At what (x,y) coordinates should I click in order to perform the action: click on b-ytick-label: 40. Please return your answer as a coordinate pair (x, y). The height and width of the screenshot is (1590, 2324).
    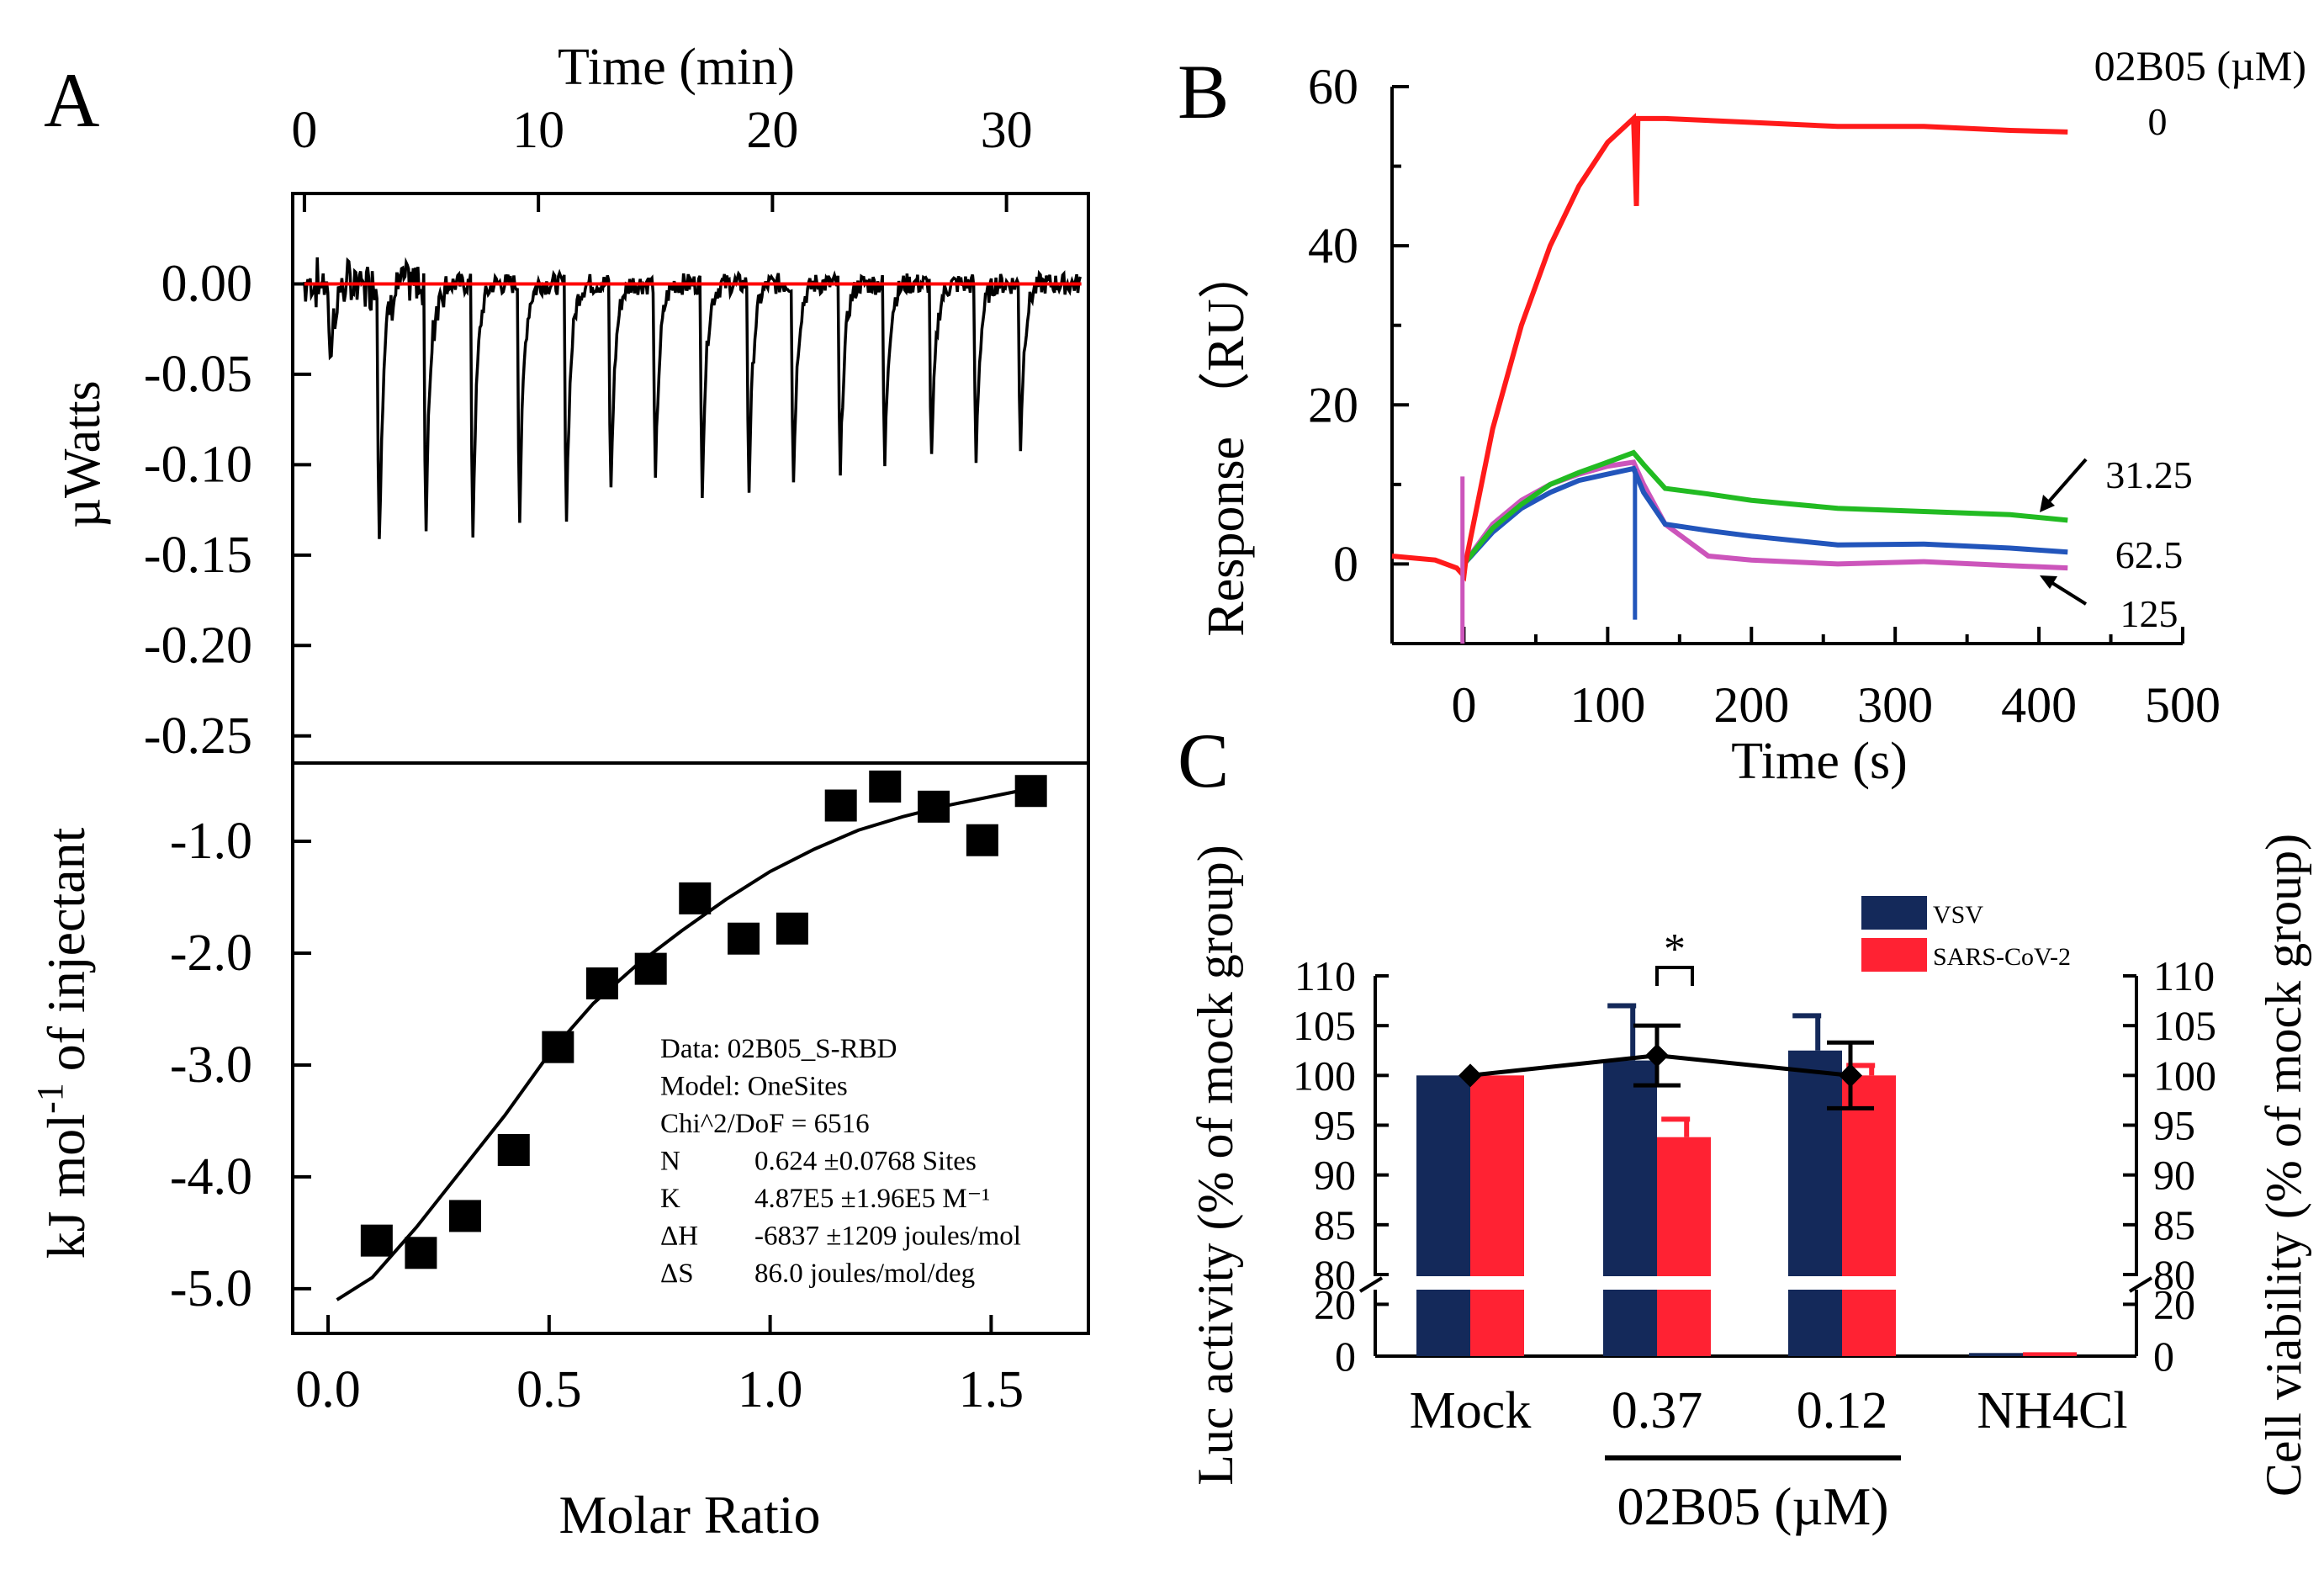
    Looking at the image, I should click on (1333, 245).